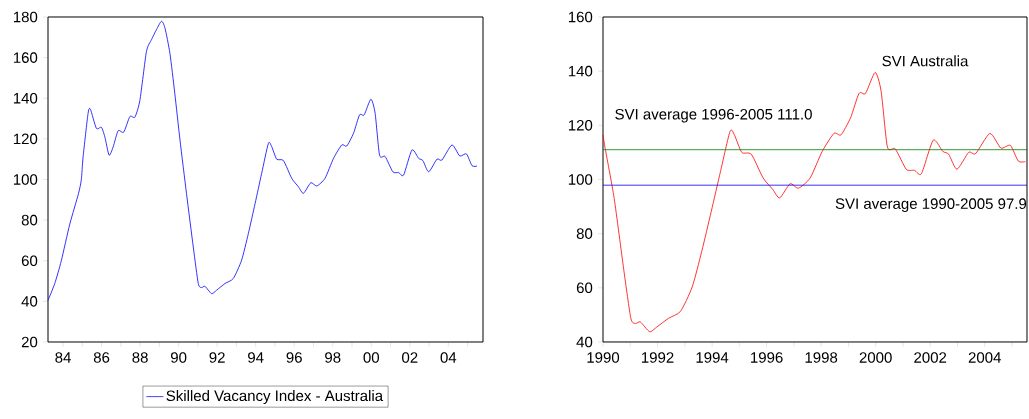 Image resolution: width=1029 pixels, height=419 pixels. What do you see at coordinates (294, 357) in the screenshot?
I see `x-tick-label: 96` at bounding box center [294, 357].